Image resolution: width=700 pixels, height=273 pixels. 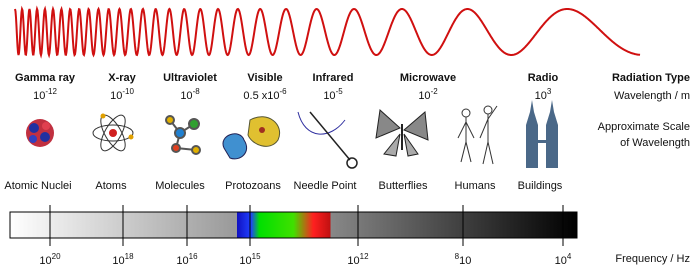 What do you see at coordinates (655, 143) in the screenshot?
I see `row-label: of Wavelength` at bounding box center [655, 143].